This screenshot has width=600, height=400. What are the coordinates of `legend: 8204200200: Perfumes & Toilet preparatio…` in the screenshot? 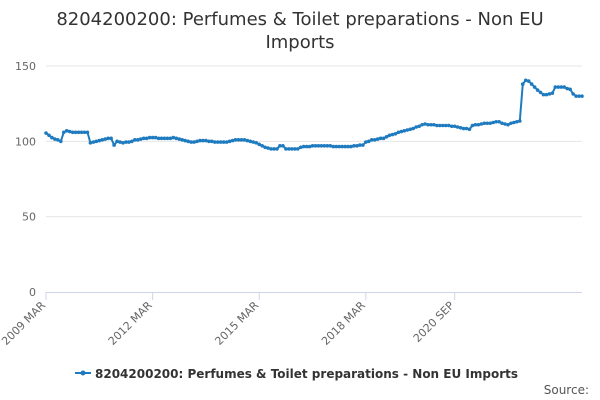 It's located at (296, 374).